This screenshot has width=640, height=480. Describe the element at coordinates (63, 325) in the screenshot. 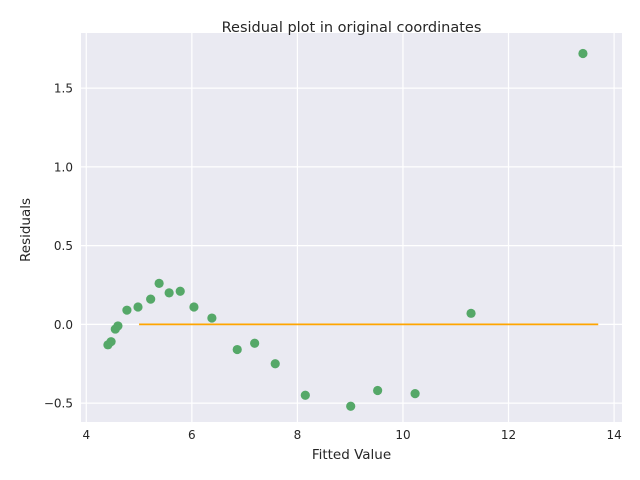

I see `y-tick-label: 0.0` at that location.